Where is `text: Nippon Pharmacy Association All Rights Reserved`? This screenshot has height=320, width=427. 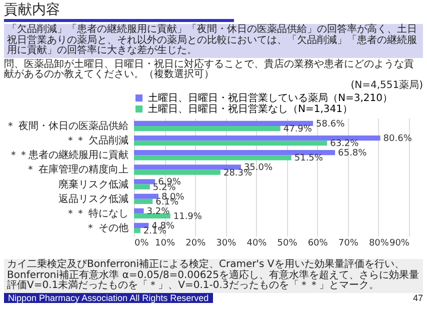 text: Nippon Pharmacy Association All Rights Reserved is located at coordinates (108, 297).